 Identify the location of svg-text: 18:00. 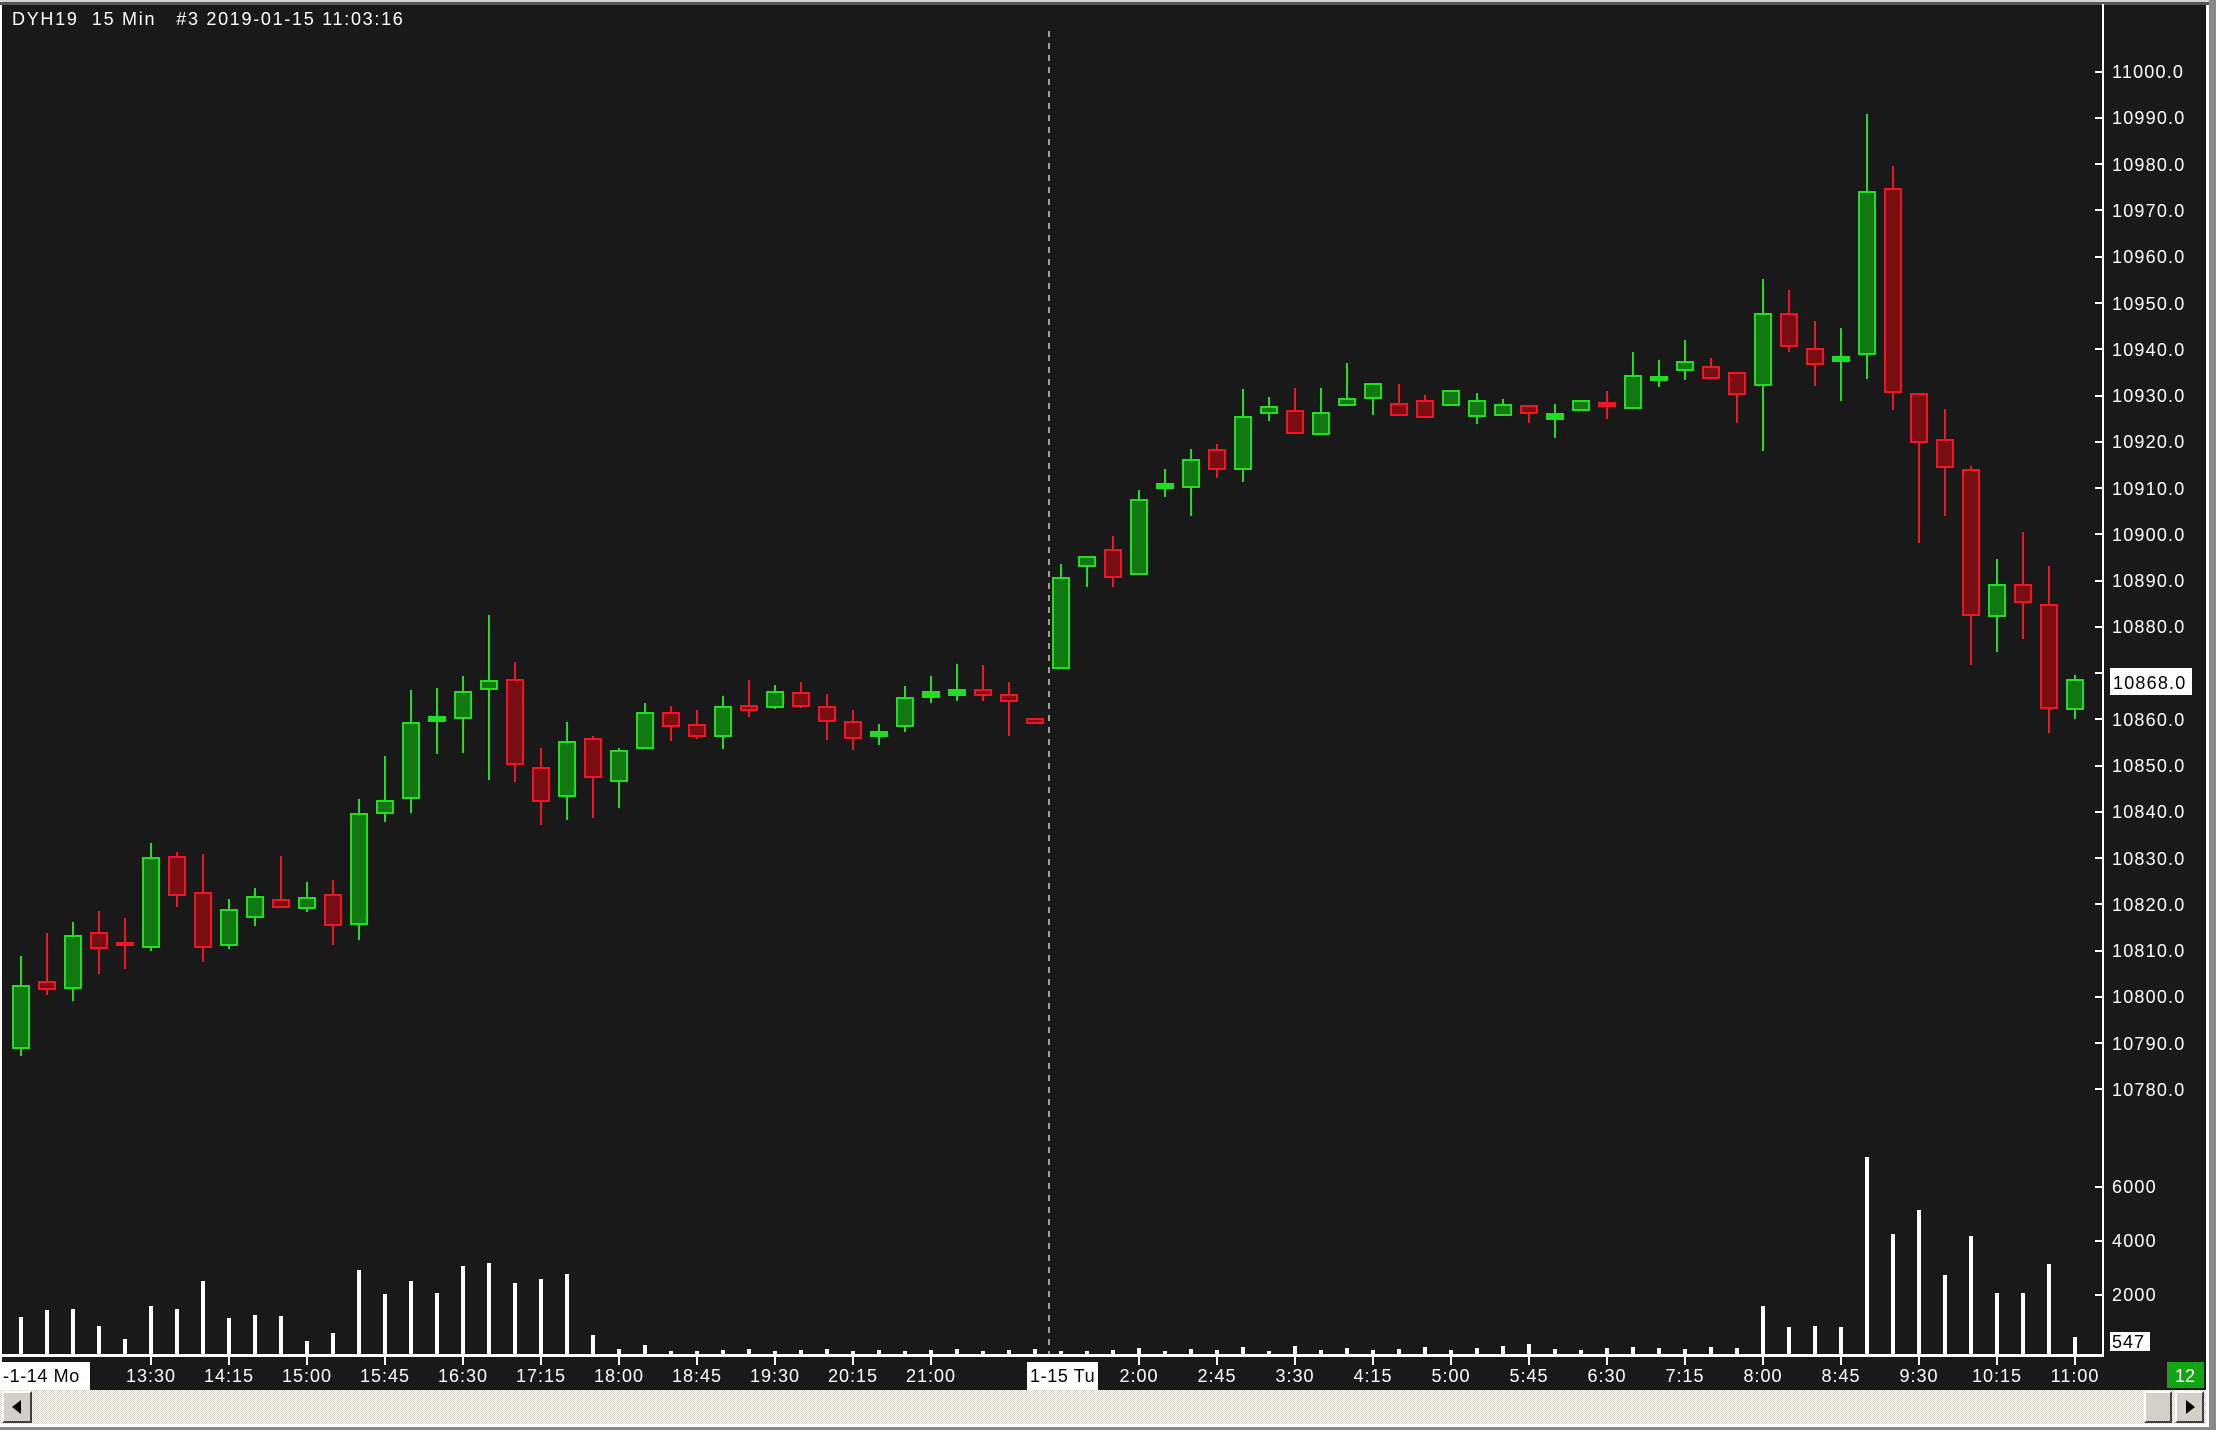
(619, 1376).